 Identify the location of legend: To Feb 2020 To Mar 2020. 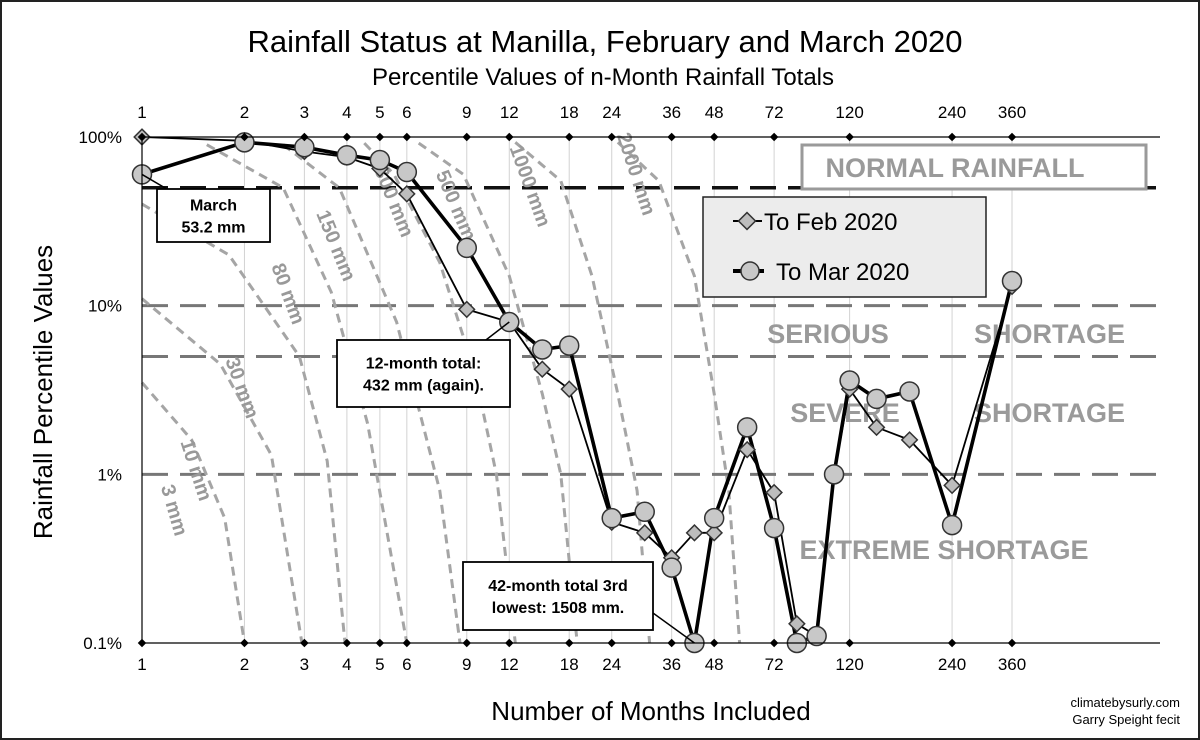
(844, 247).